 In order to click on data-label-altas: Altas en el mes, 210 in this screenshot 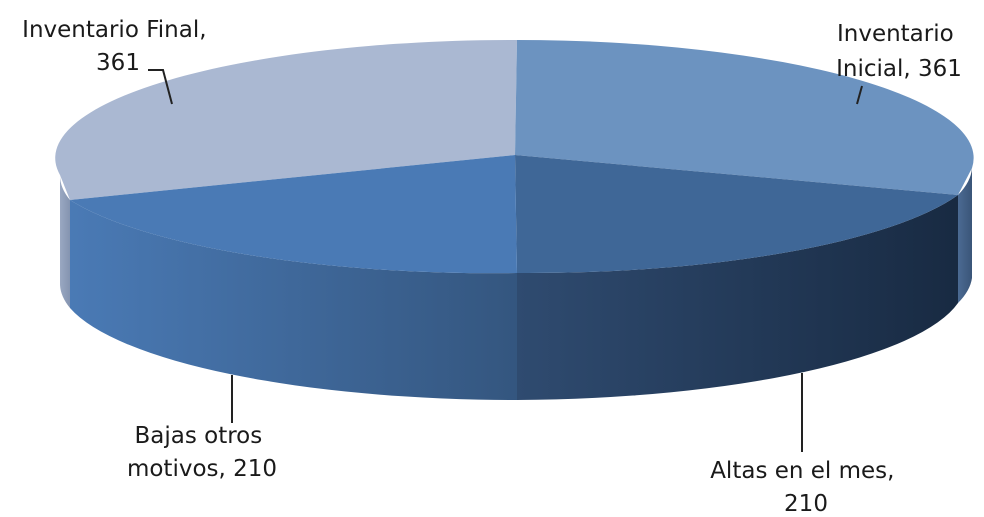, I will do `click(806, 487)`.